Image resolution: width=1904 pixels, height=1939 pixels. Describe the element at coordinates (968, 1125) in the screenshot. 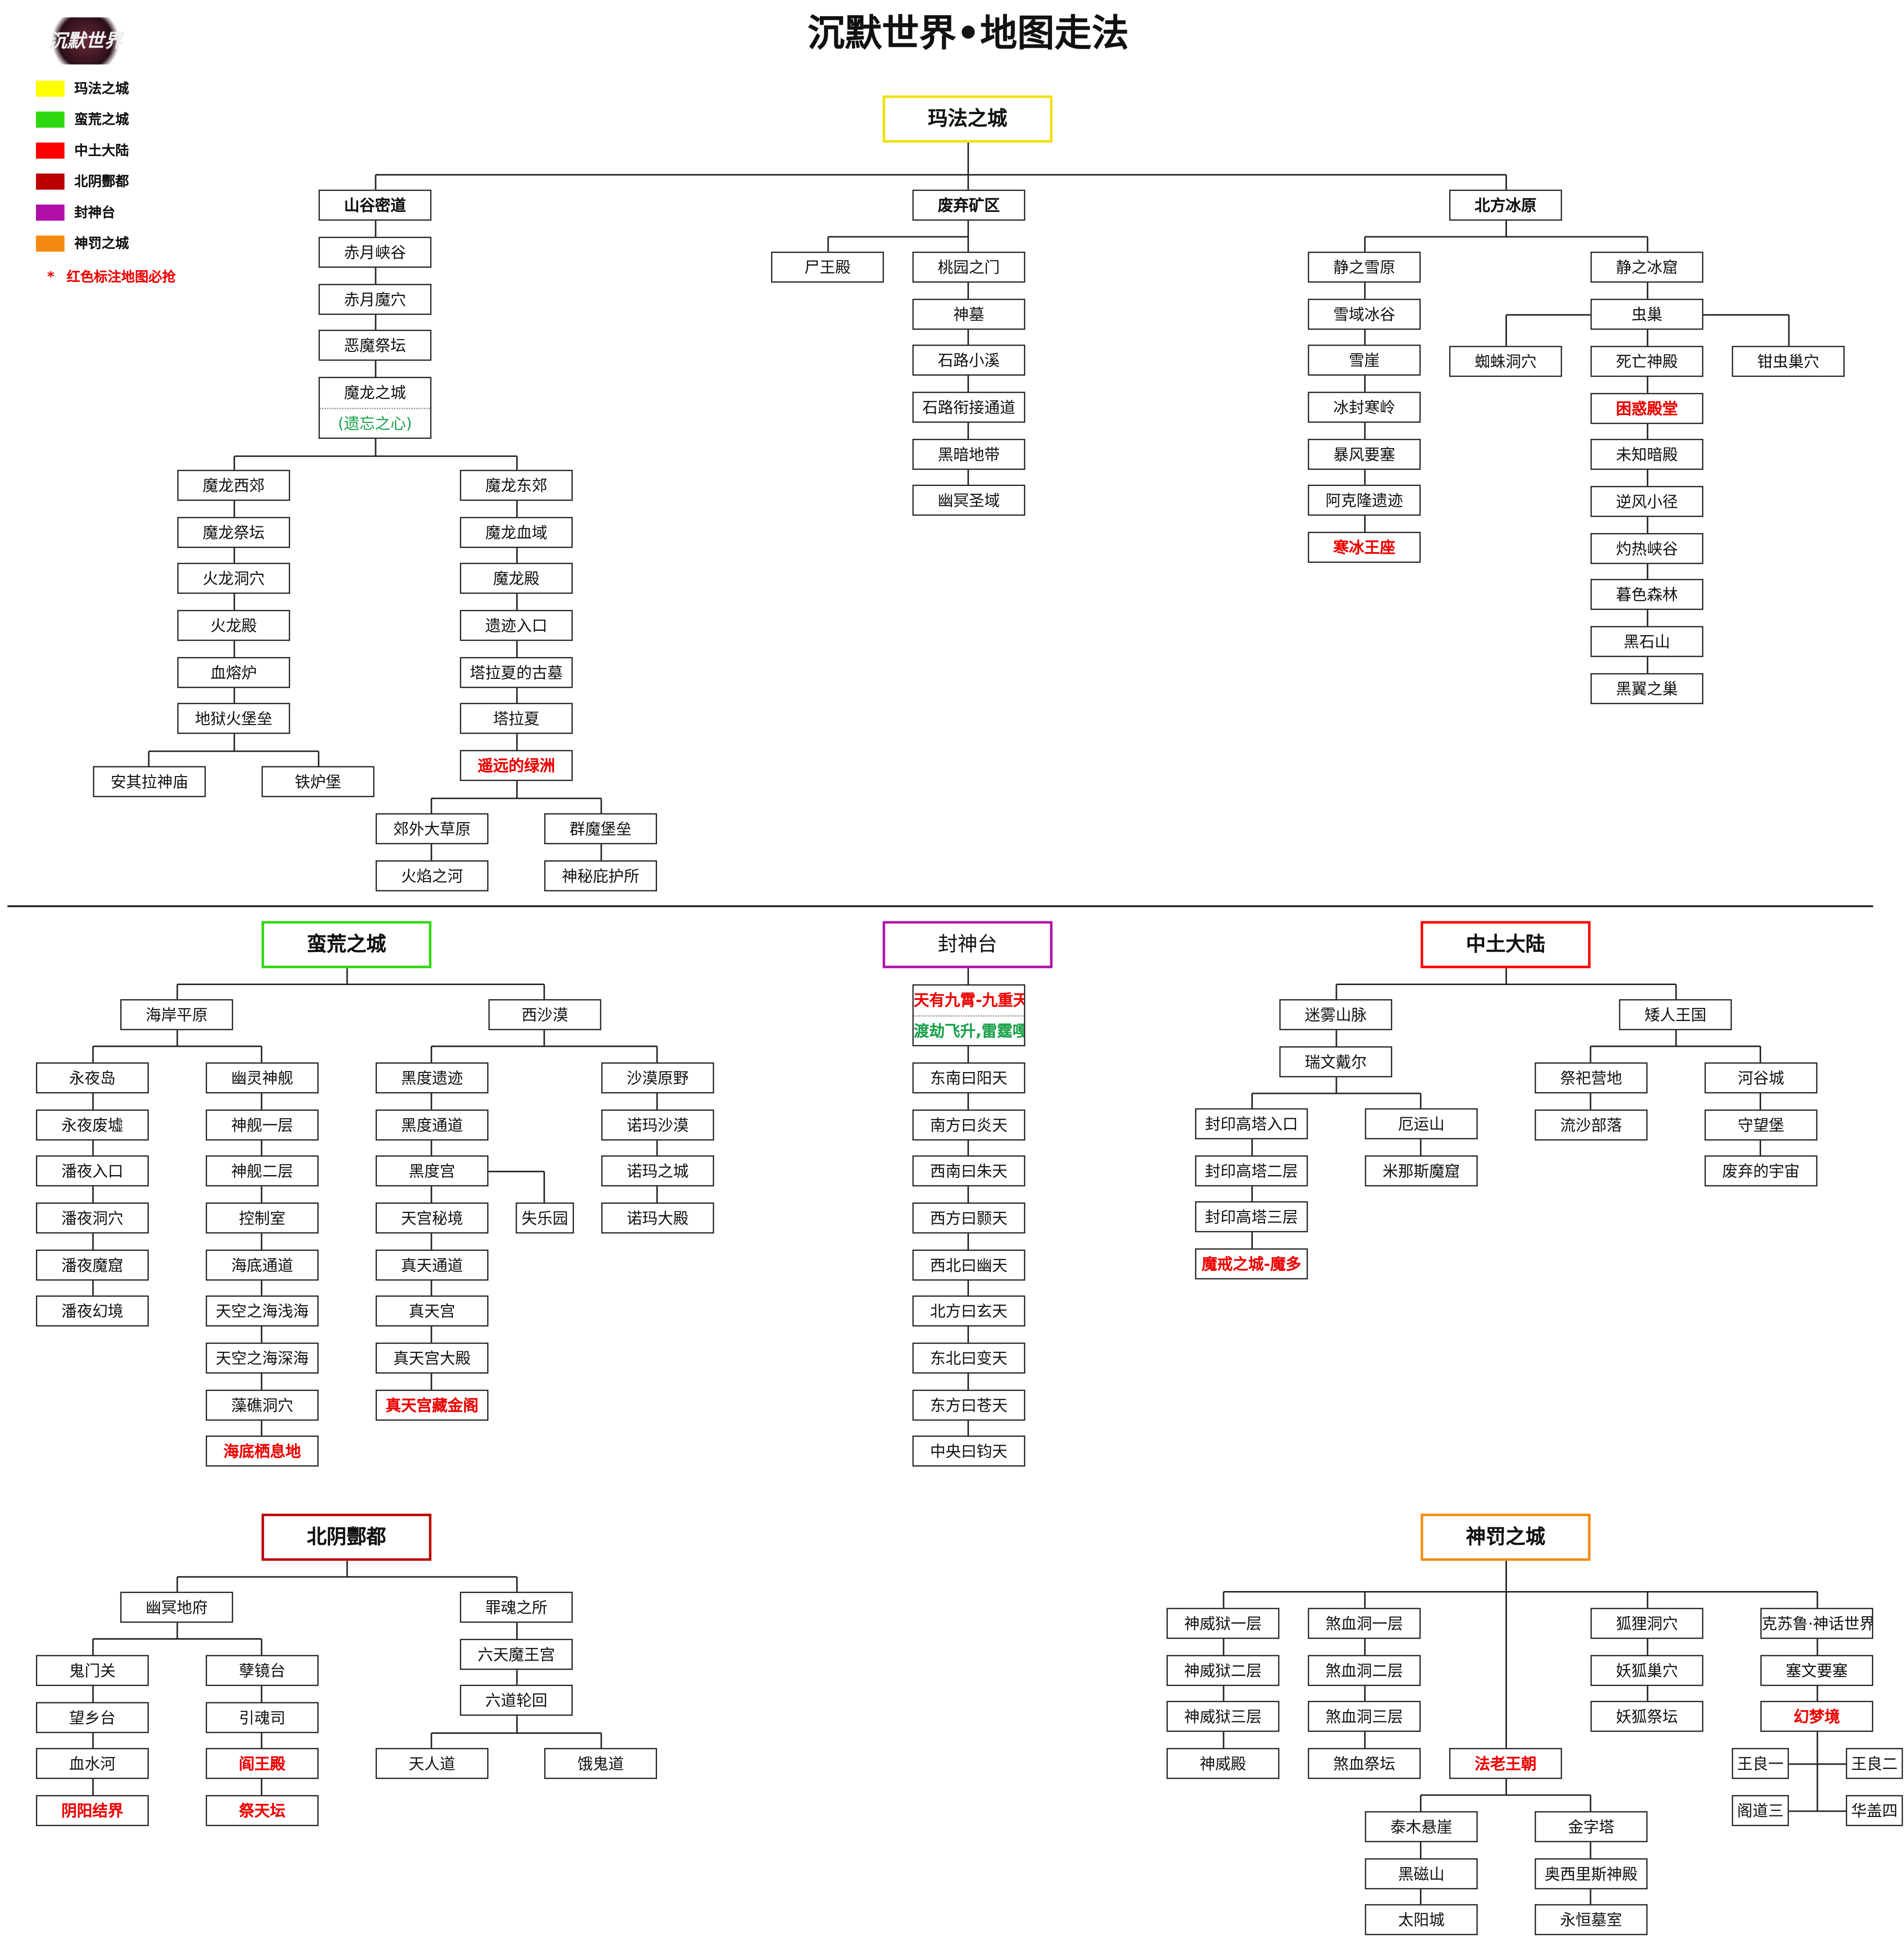

I see `map-node-fengshen: 南方曰炎天` at that location.